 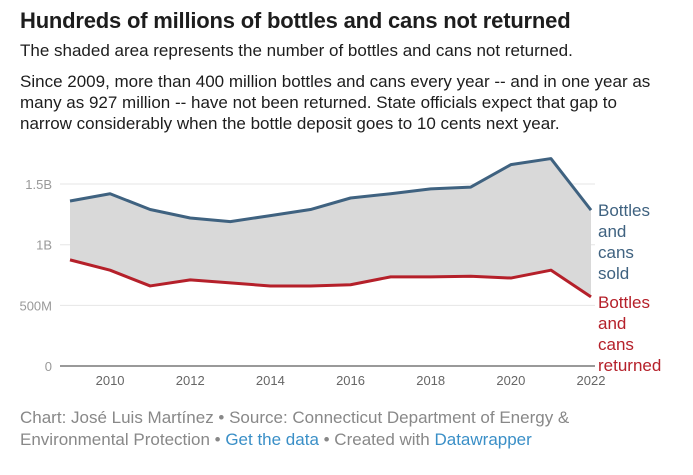 I want to click on x-tick-label: 2012, so click(x=190, y=380).